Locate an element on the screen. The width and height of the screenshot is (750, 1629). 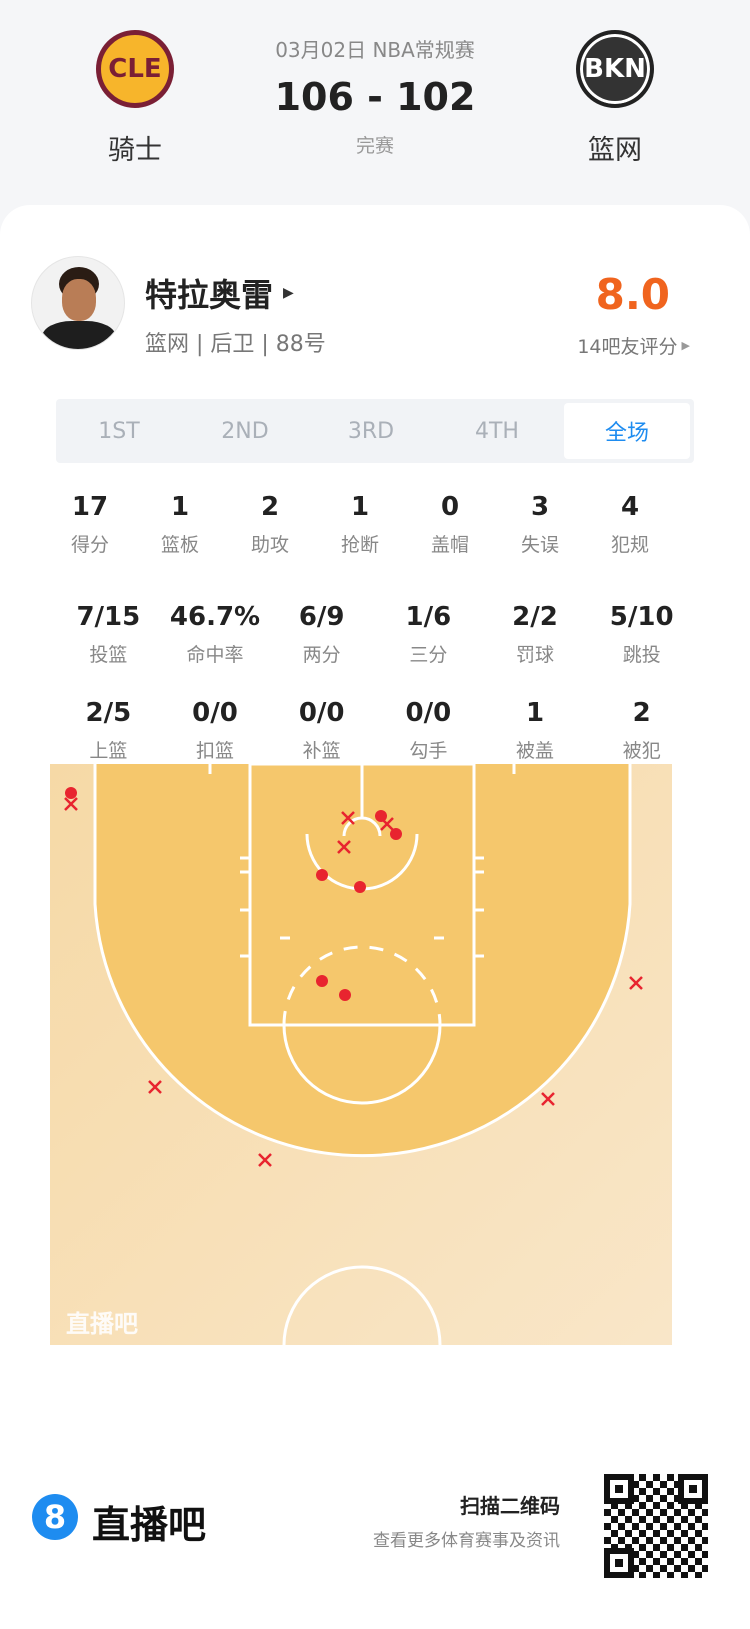
stat-label: 犯规 is located at coordinates (629, 545).